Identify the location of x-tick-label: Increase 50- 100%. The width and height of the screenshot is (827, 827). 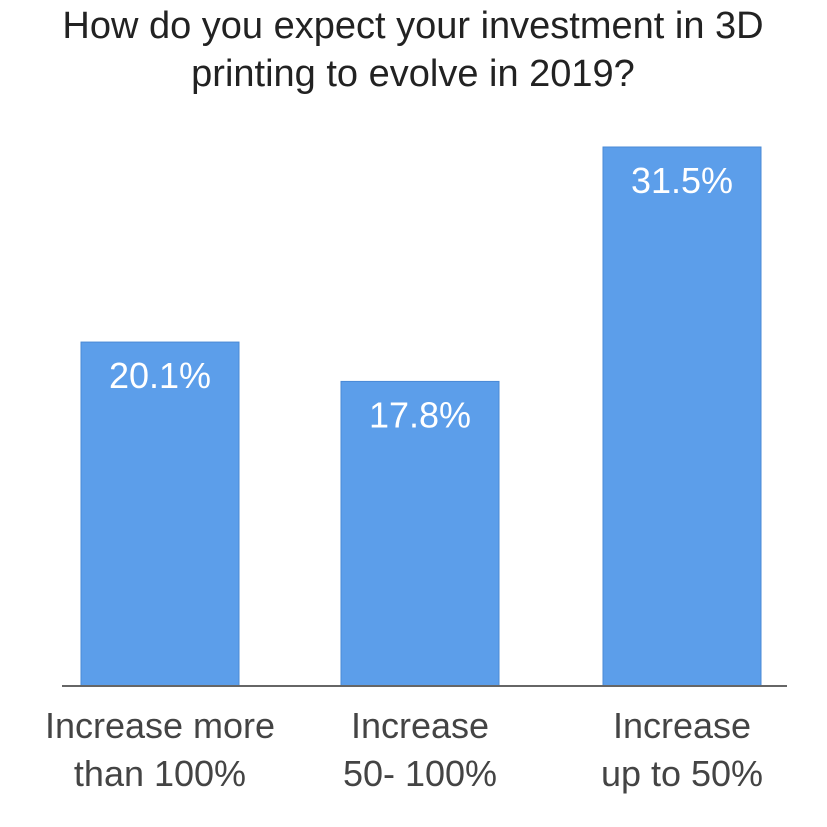
(420, 749).